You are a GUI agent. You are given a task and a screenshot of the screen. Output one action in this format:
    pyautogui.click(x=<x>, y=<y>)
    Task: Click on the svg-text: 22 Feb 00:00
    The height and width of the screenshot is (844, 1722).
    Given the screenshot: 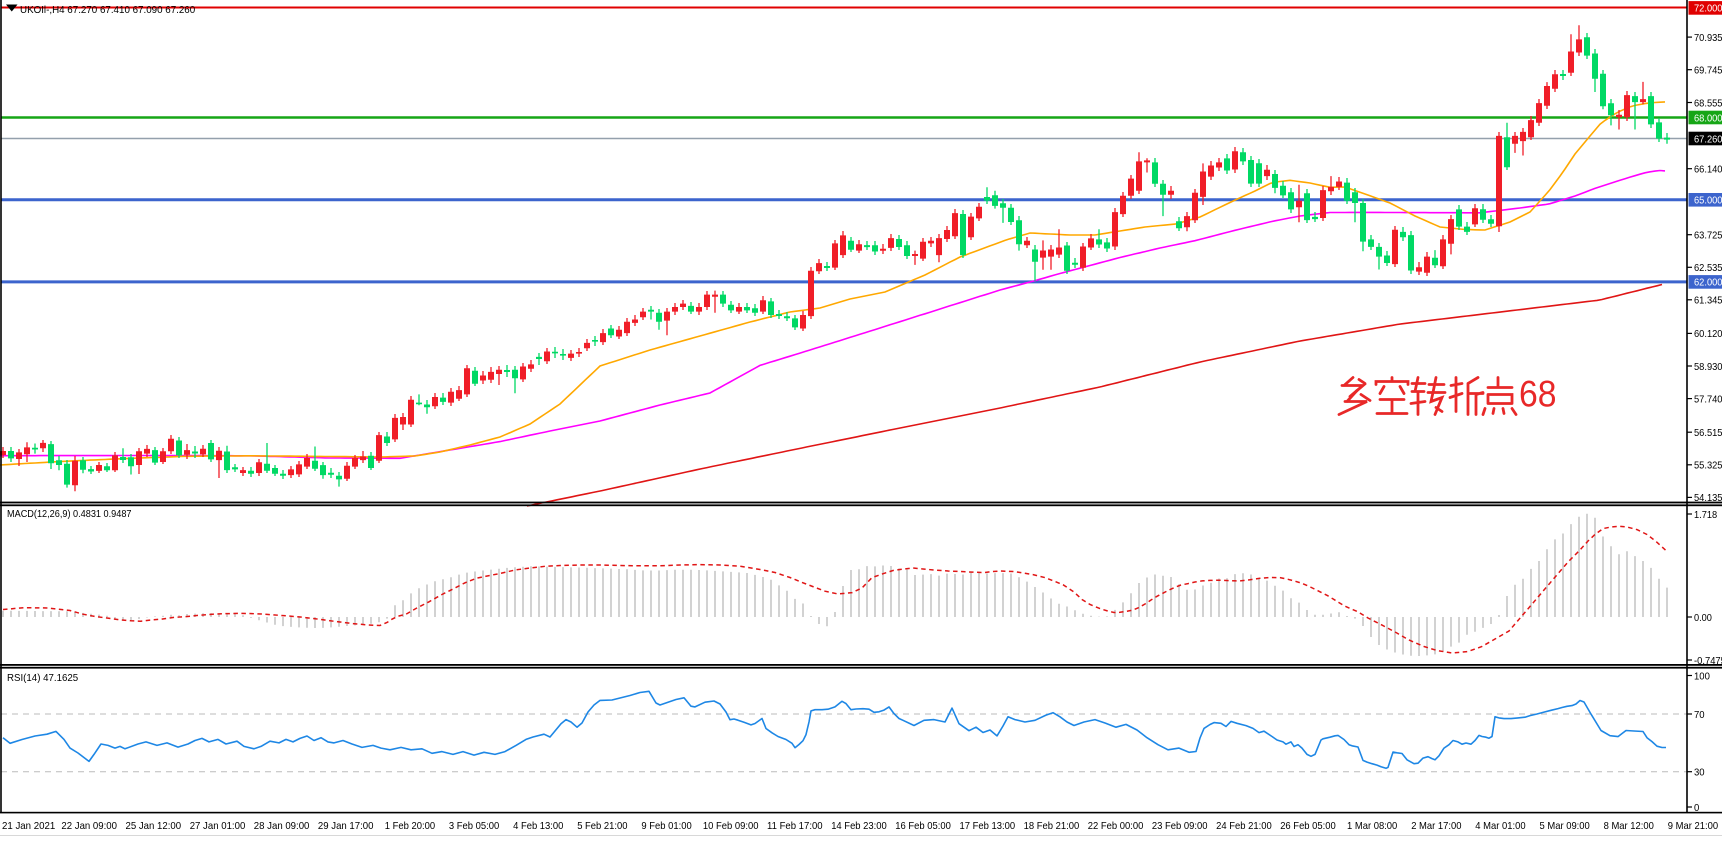 What is the action you would take?
    pyautogui.click(x=1116, y=826)
    